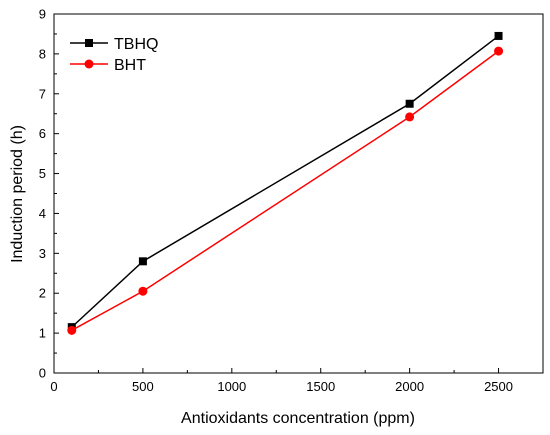 The image size is (550, 435). What do you see at coordinates (53, 386) in the screenshot?
I see `x-tick-label: 0` at bounding box center [53, 386].